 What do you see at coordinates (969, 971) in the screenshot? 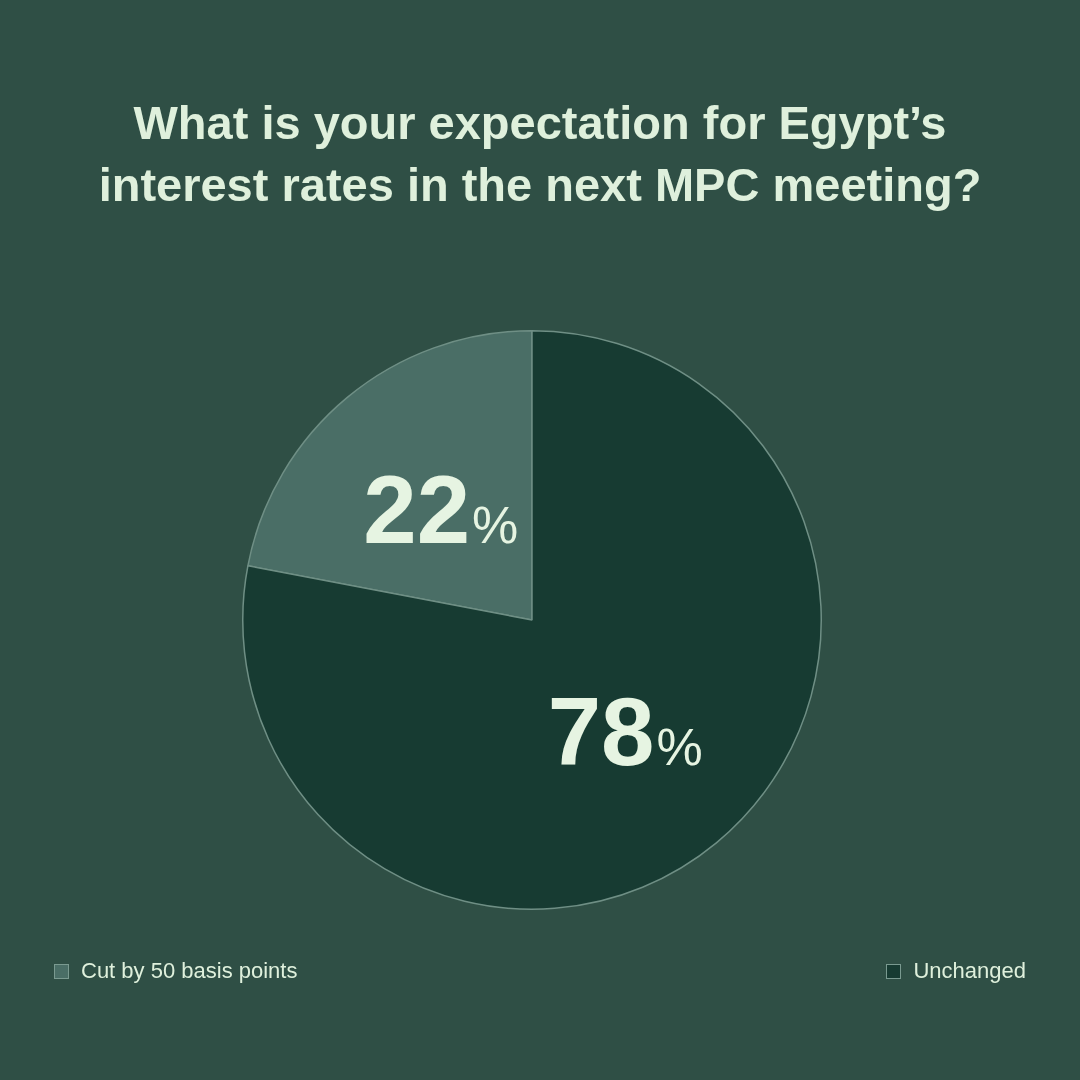
I see `legend-label: Unchanged` at bounding box center [969, 971].